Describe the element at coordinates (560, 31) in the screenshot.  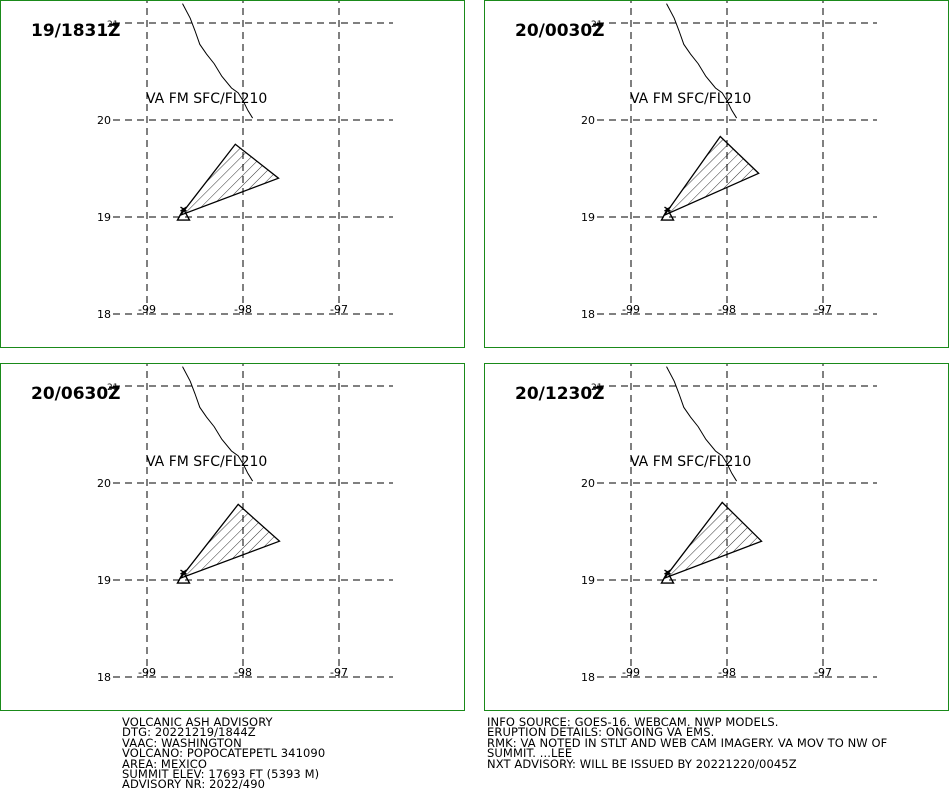
I see `forecast-time-label: 20/0030Z` at that location.